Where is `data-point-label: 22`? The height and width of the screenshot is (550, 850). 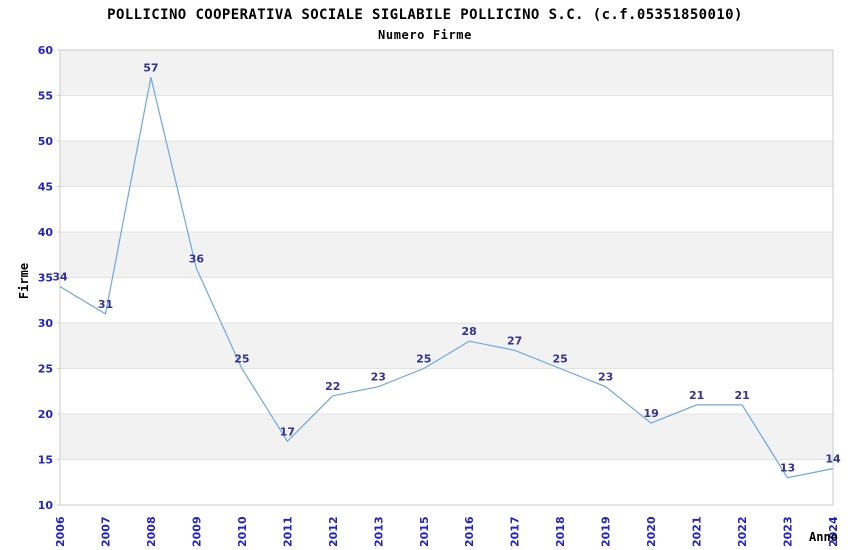 data-point-label: 22 is located at coordinates (332, 386).